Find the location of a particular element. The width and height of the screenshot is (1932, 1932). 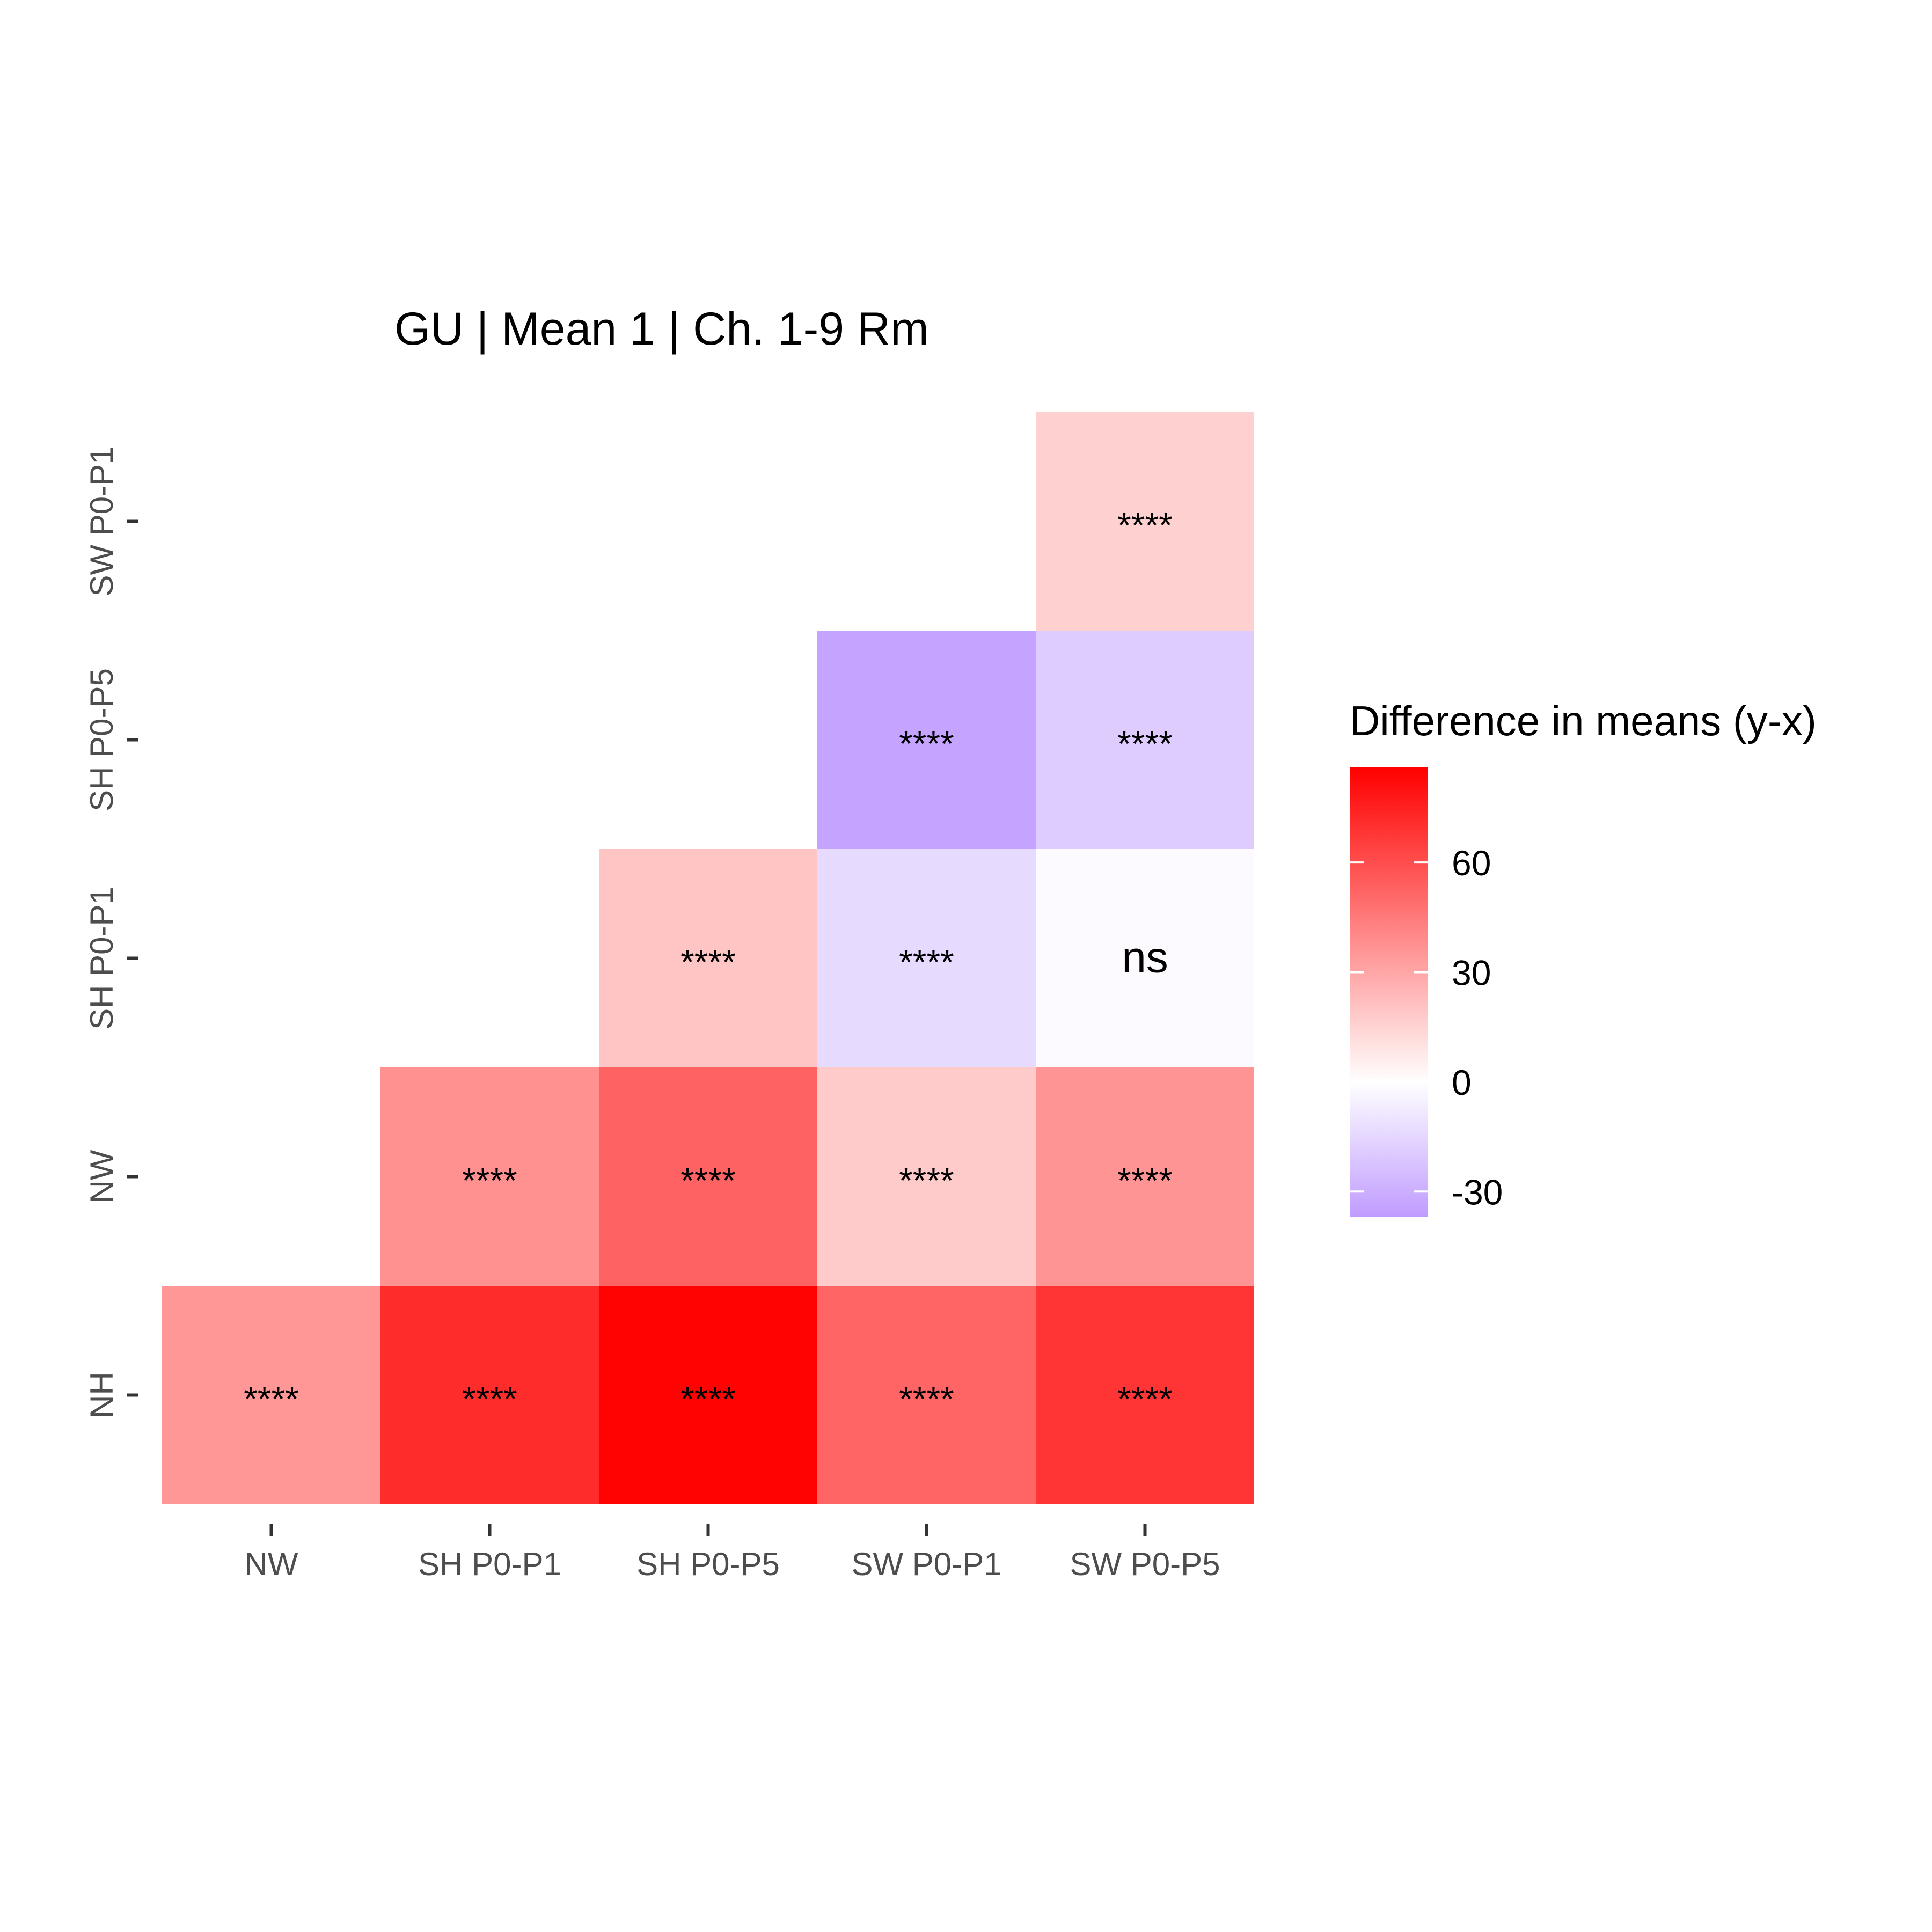

x-tick-label: SW P0-P1 is located at coordinates (926, 1564).